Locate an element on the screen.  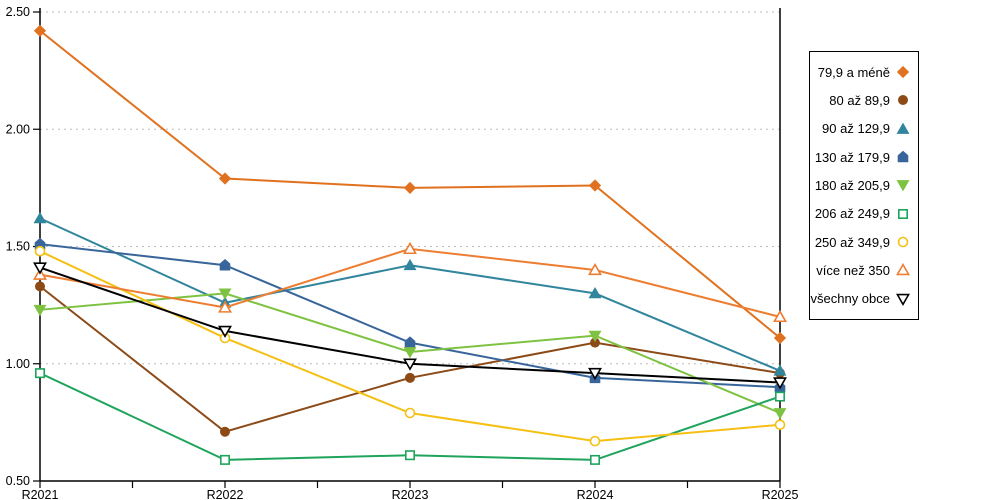
y-axis-tick-label: 0.50 is located at coordinates (18, 481).